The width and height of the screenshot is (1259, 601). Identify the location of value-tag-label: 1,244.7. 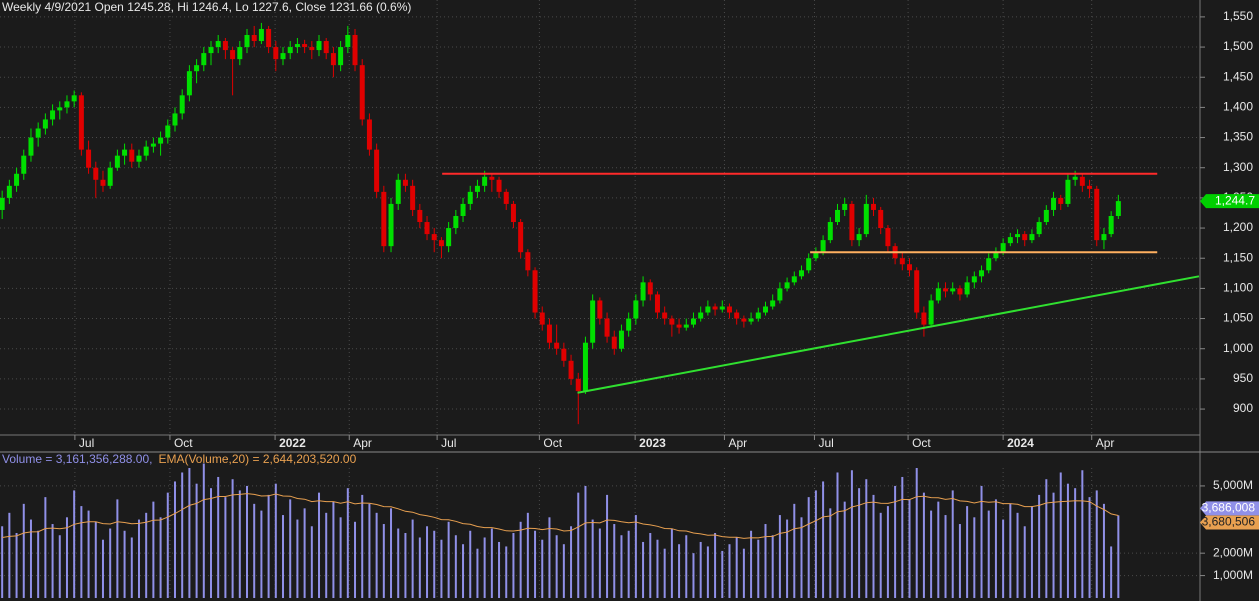
(1235, 200).